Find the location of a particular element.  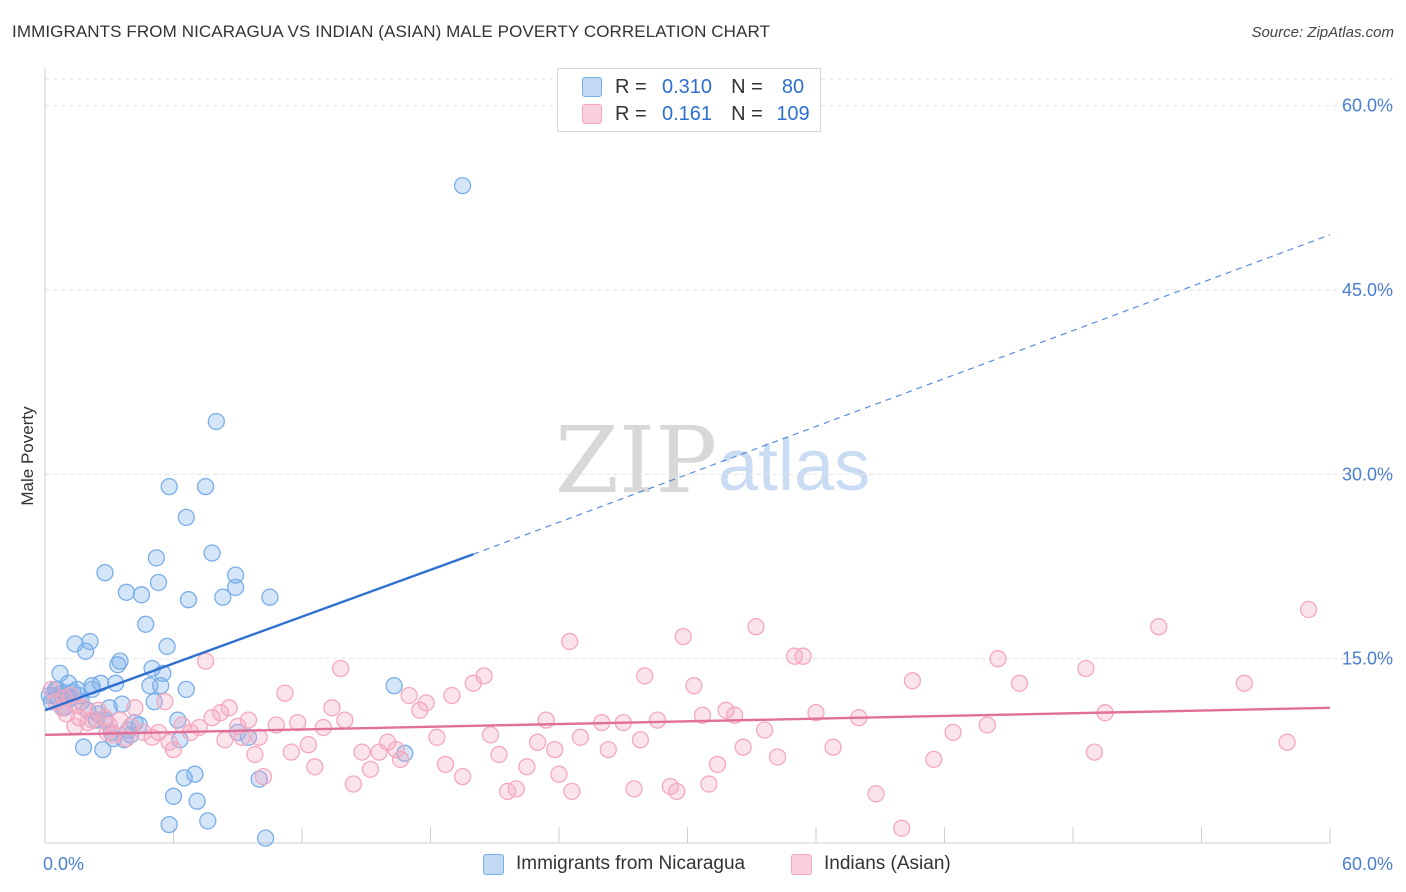

x-tick-label: 60.0% is located at coordinates (1367, 864).